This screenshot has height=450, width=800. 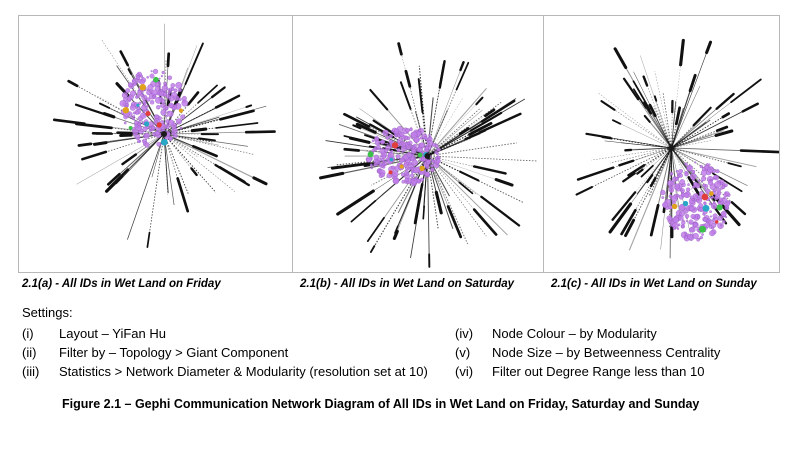 I want to click on panel-caption-sunday: 2.1(c) - All IDs in Wet Land on Sunday, so click(x=654, y=284).